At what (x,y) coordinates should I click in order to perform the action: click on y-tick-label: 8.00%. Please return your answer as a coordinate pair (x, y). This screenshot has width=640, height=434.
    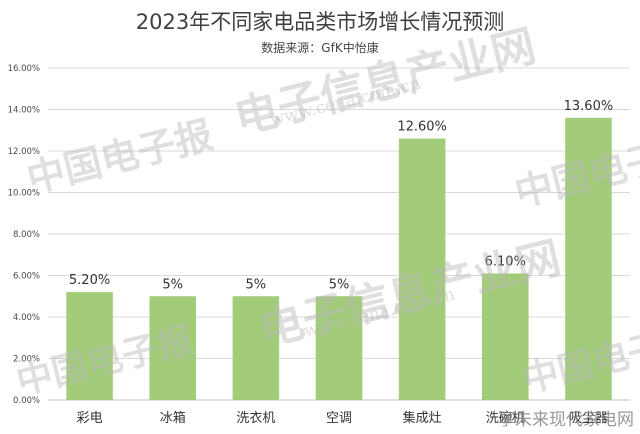
    Looking at the image, I should click on (26, 235).